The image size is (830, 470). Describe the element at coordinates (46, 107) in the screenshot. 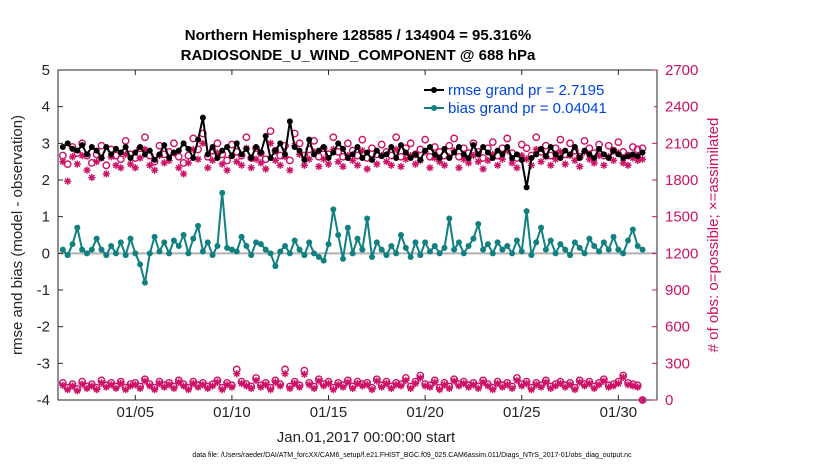

I see `y-tick-label: 4` at that location.